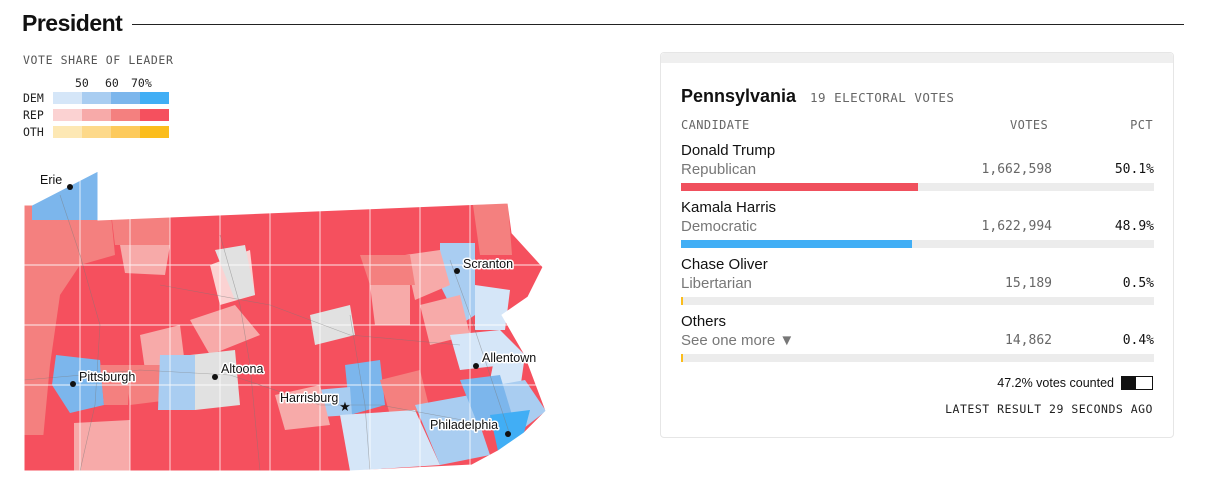 Image resolution: width=1214 pixels, height=491 pixels. Describe the element at coordinates (658, 24) in the screenshot. I see `title-divider` at that location.